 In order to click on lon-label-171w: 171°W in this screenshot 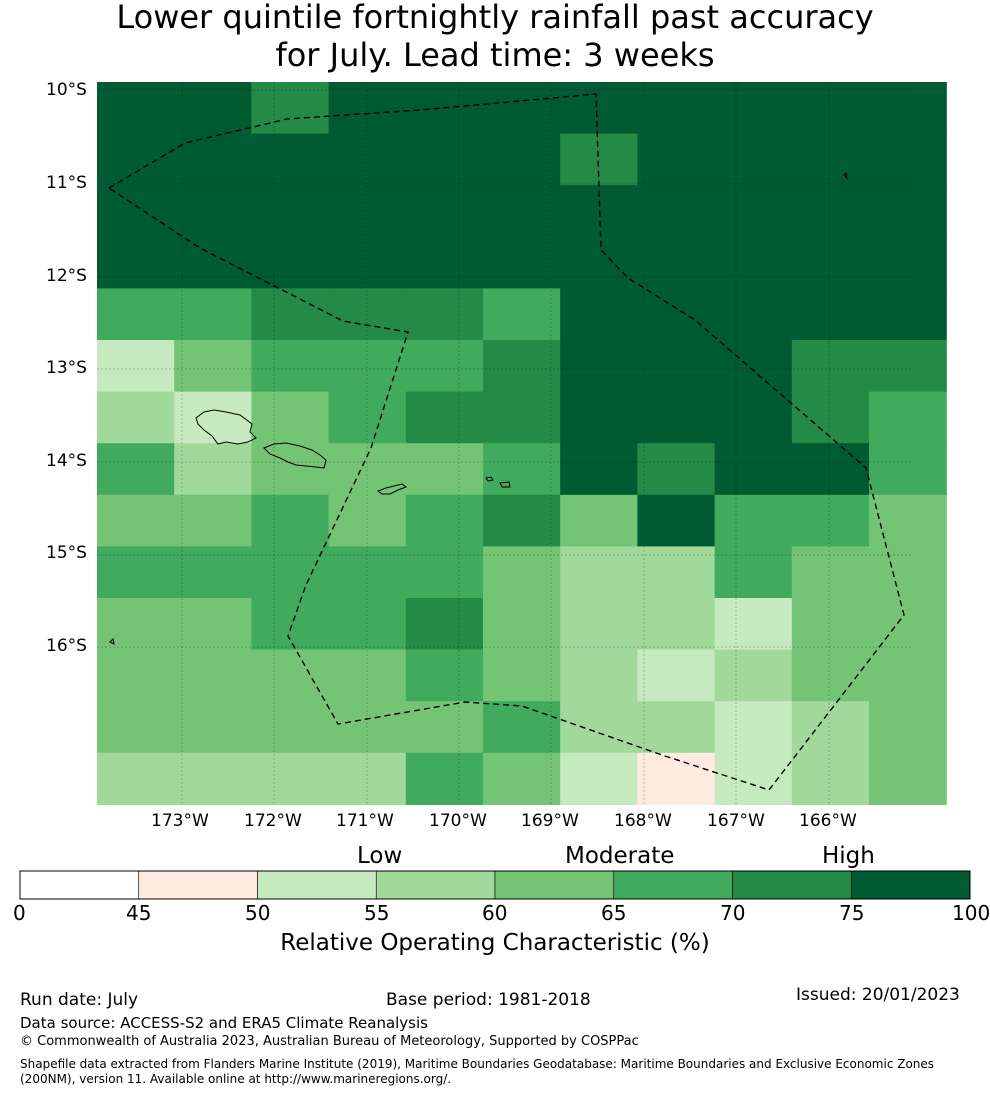, I will do `click(365, 821)`.